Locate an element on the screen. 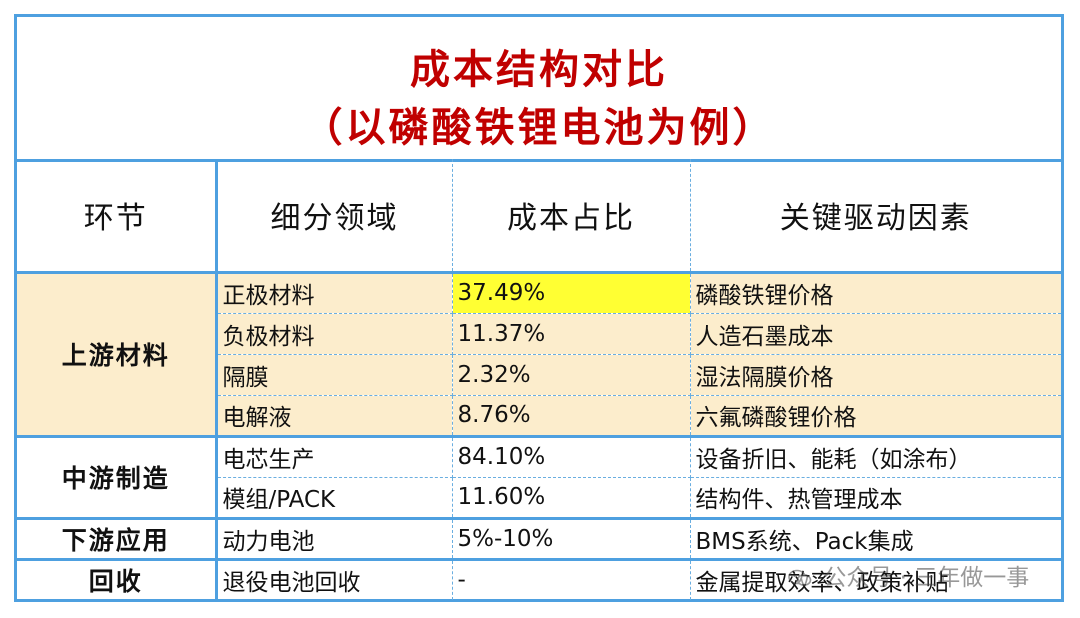 The height and width of the screenshot is (618, 1080). segment-cell: 电芯生产 is located at coordinates (334, 457).